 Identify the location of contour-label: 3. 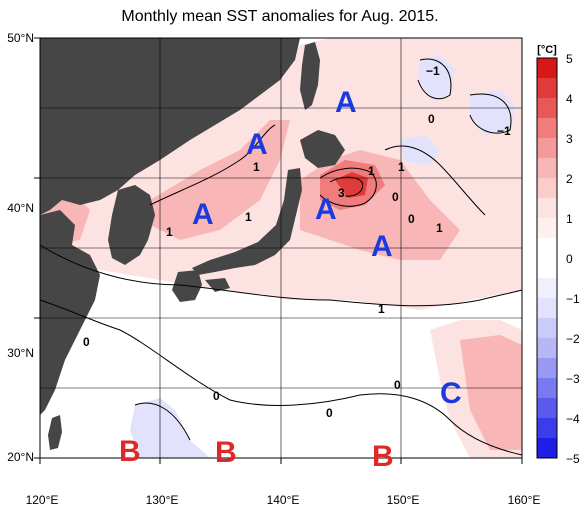
(341, 193).